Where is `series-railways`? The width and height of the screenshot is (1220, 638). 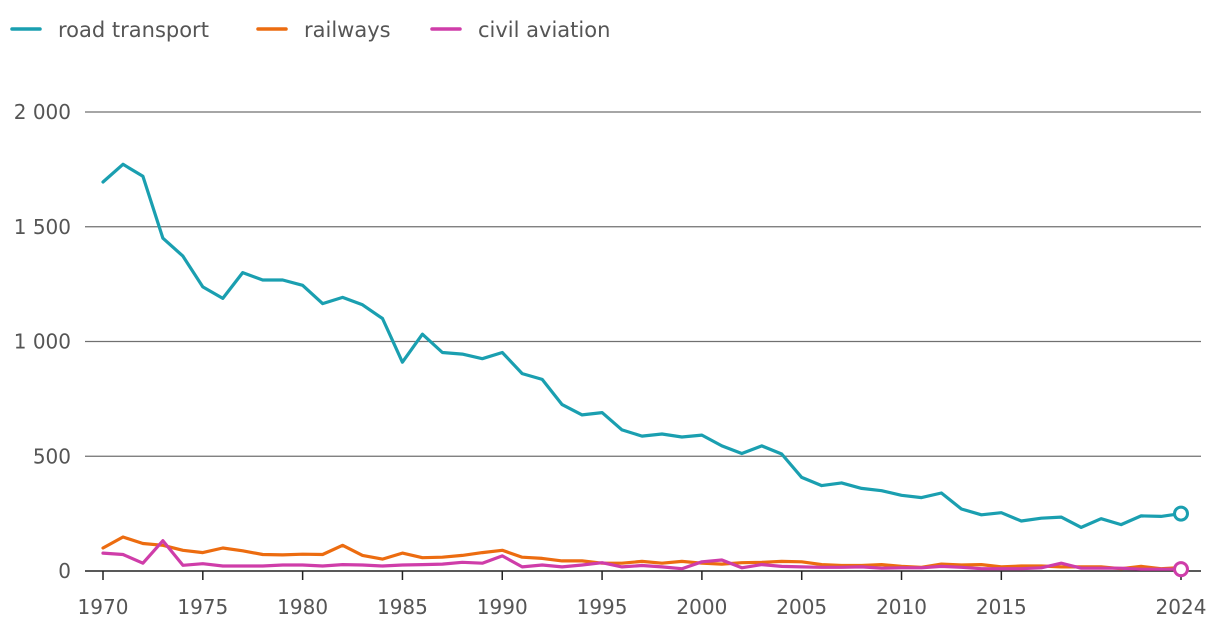 series-railways is located at coordinates (642, 553).